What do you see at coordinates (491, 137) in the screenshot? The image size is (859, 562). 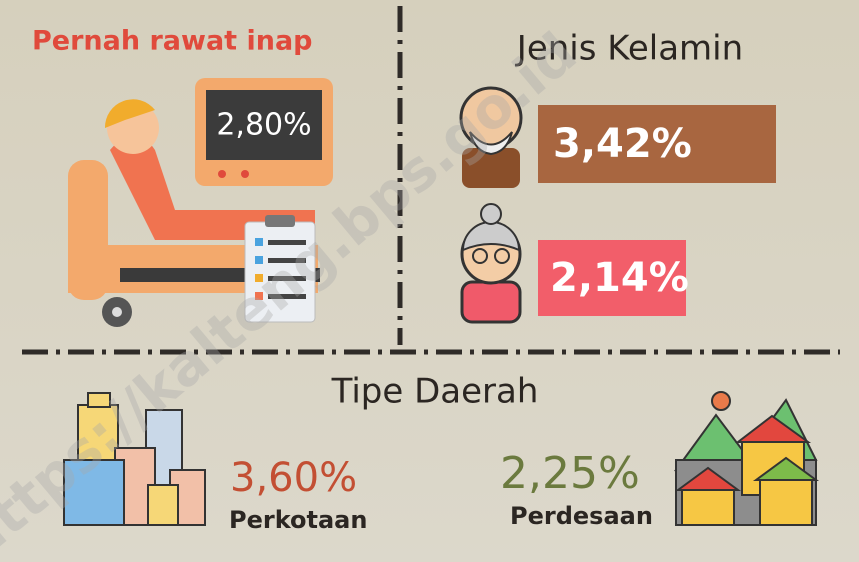 I see `old-man-icon` at bounding box center [491, 137].